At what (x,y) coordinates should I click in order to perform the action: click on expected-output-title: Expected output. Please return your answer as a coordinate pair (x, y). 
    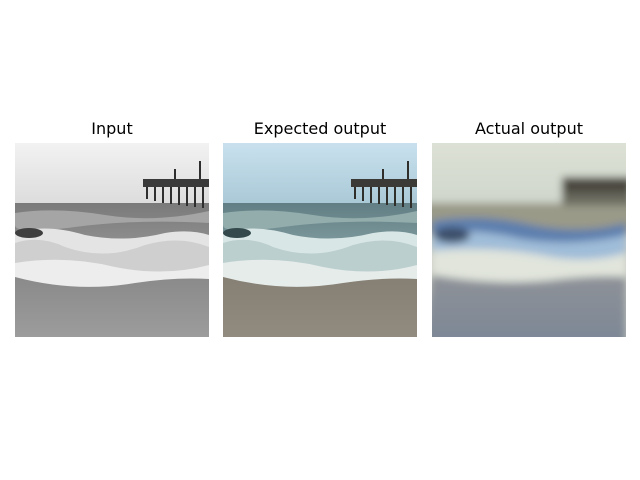
    Looking at the image, I should click on (320, 129).